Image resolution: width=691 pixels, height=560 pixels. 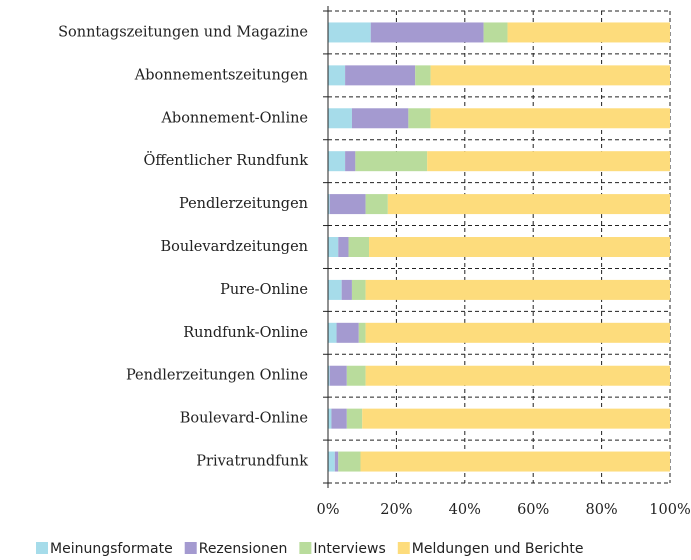 What do you see at coordinates (396, 510) in the screenshot?
I see `x-tick-label: 20%` at bounding box center [396, 510].